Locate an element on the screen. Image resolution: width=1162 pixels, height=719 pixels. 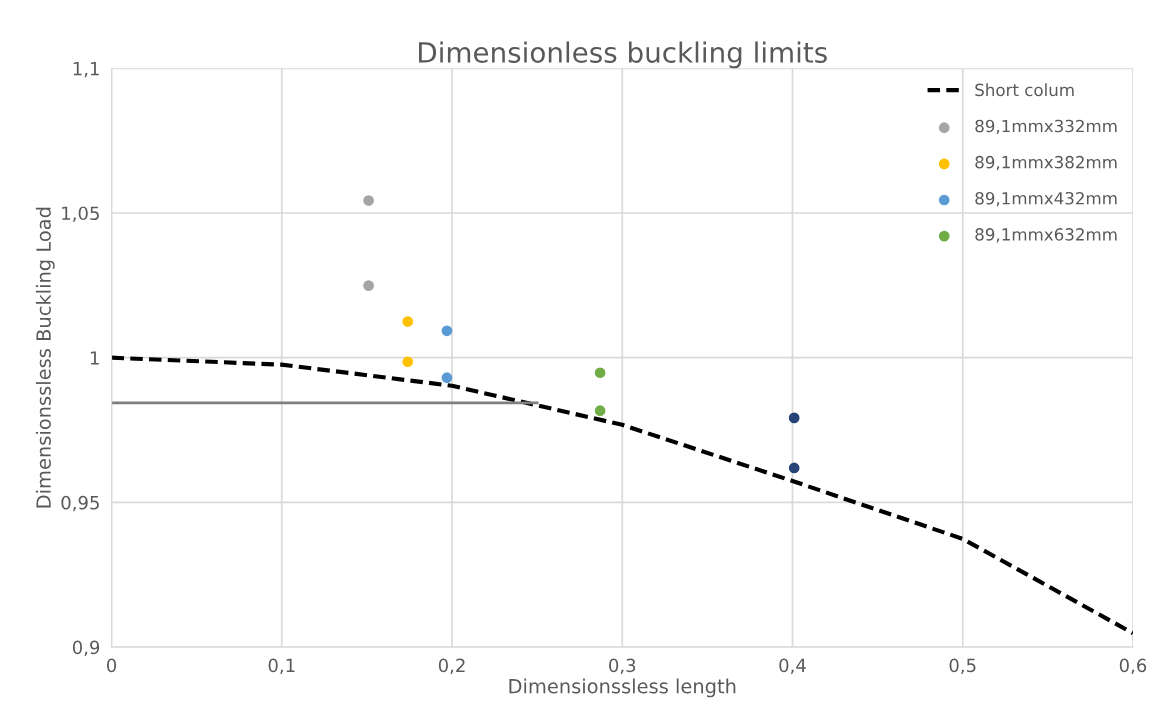
y-tick-label: 1,1 is located at coordinates (86, 70).